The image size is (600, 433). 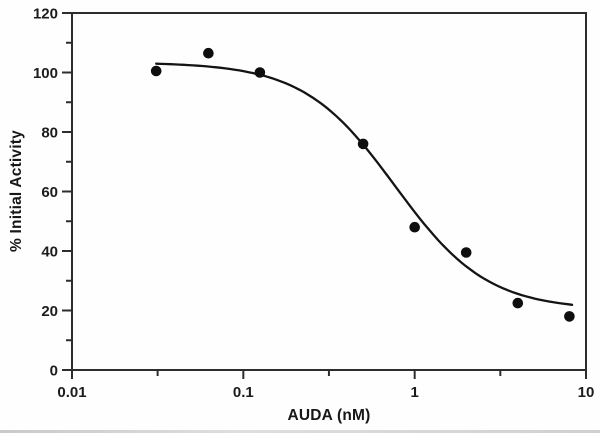 What do you see at coordinates (49, 311) in the screenshot?
I see `y-tick-label: 20` at bounding box center [49, 311].